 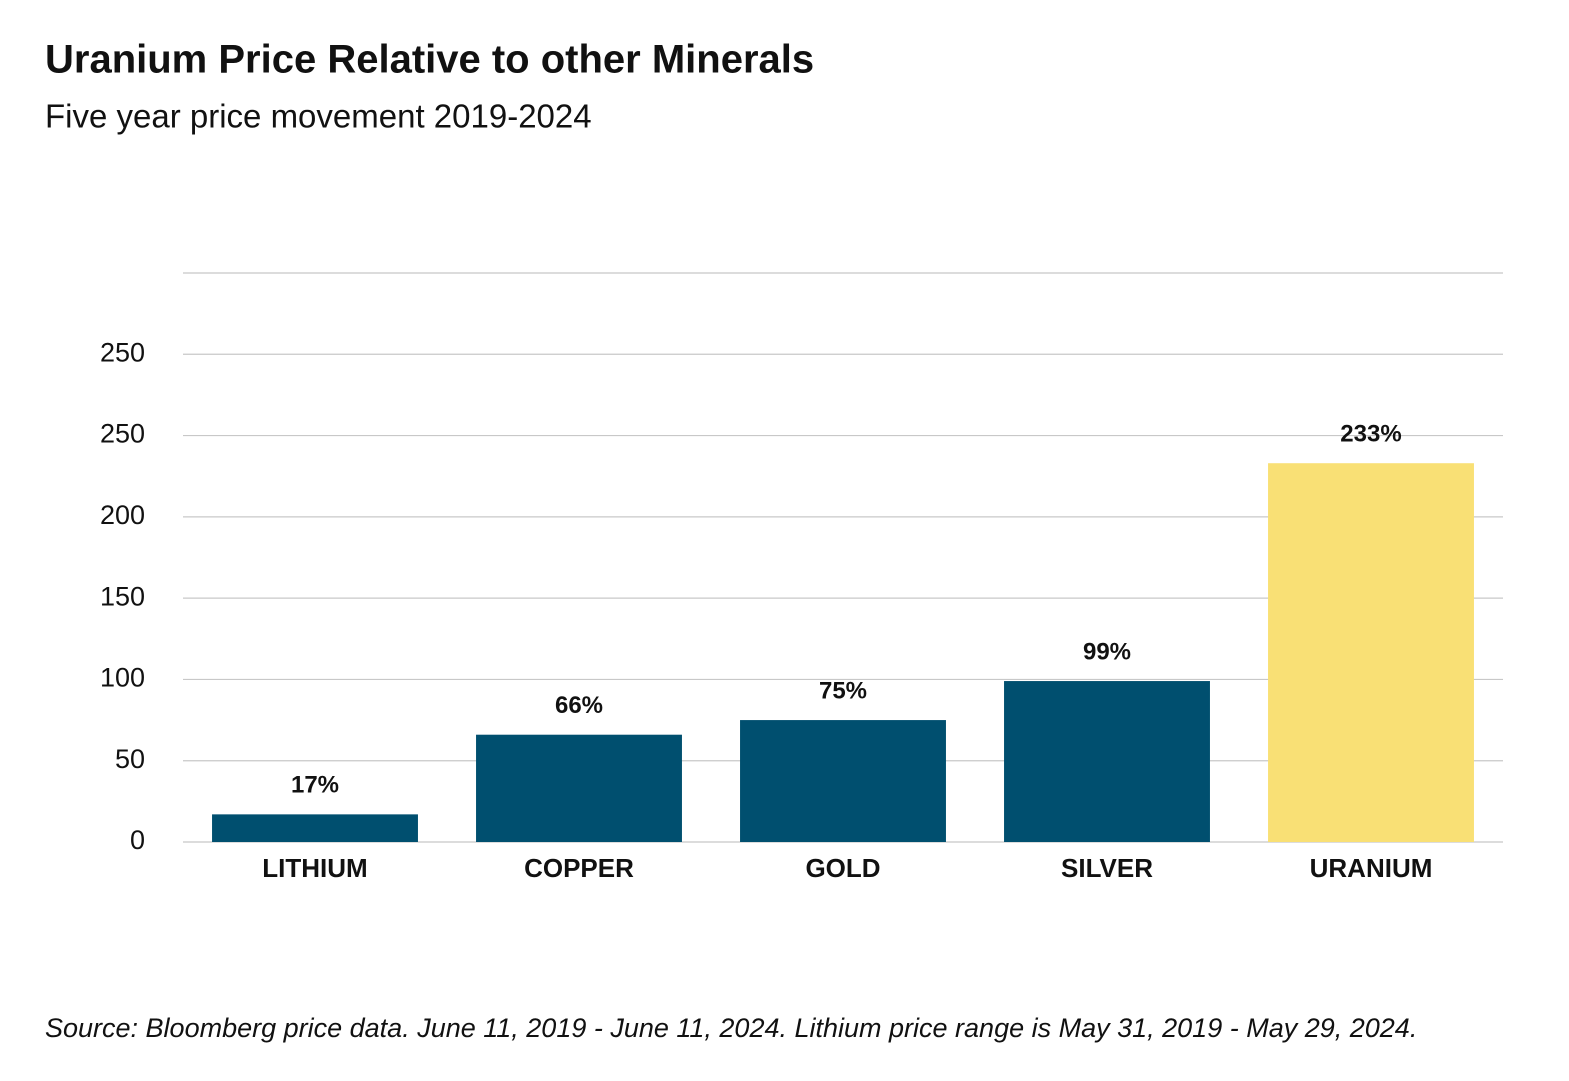 I want to click on data-label: 75%, so click(x=843, y=690).